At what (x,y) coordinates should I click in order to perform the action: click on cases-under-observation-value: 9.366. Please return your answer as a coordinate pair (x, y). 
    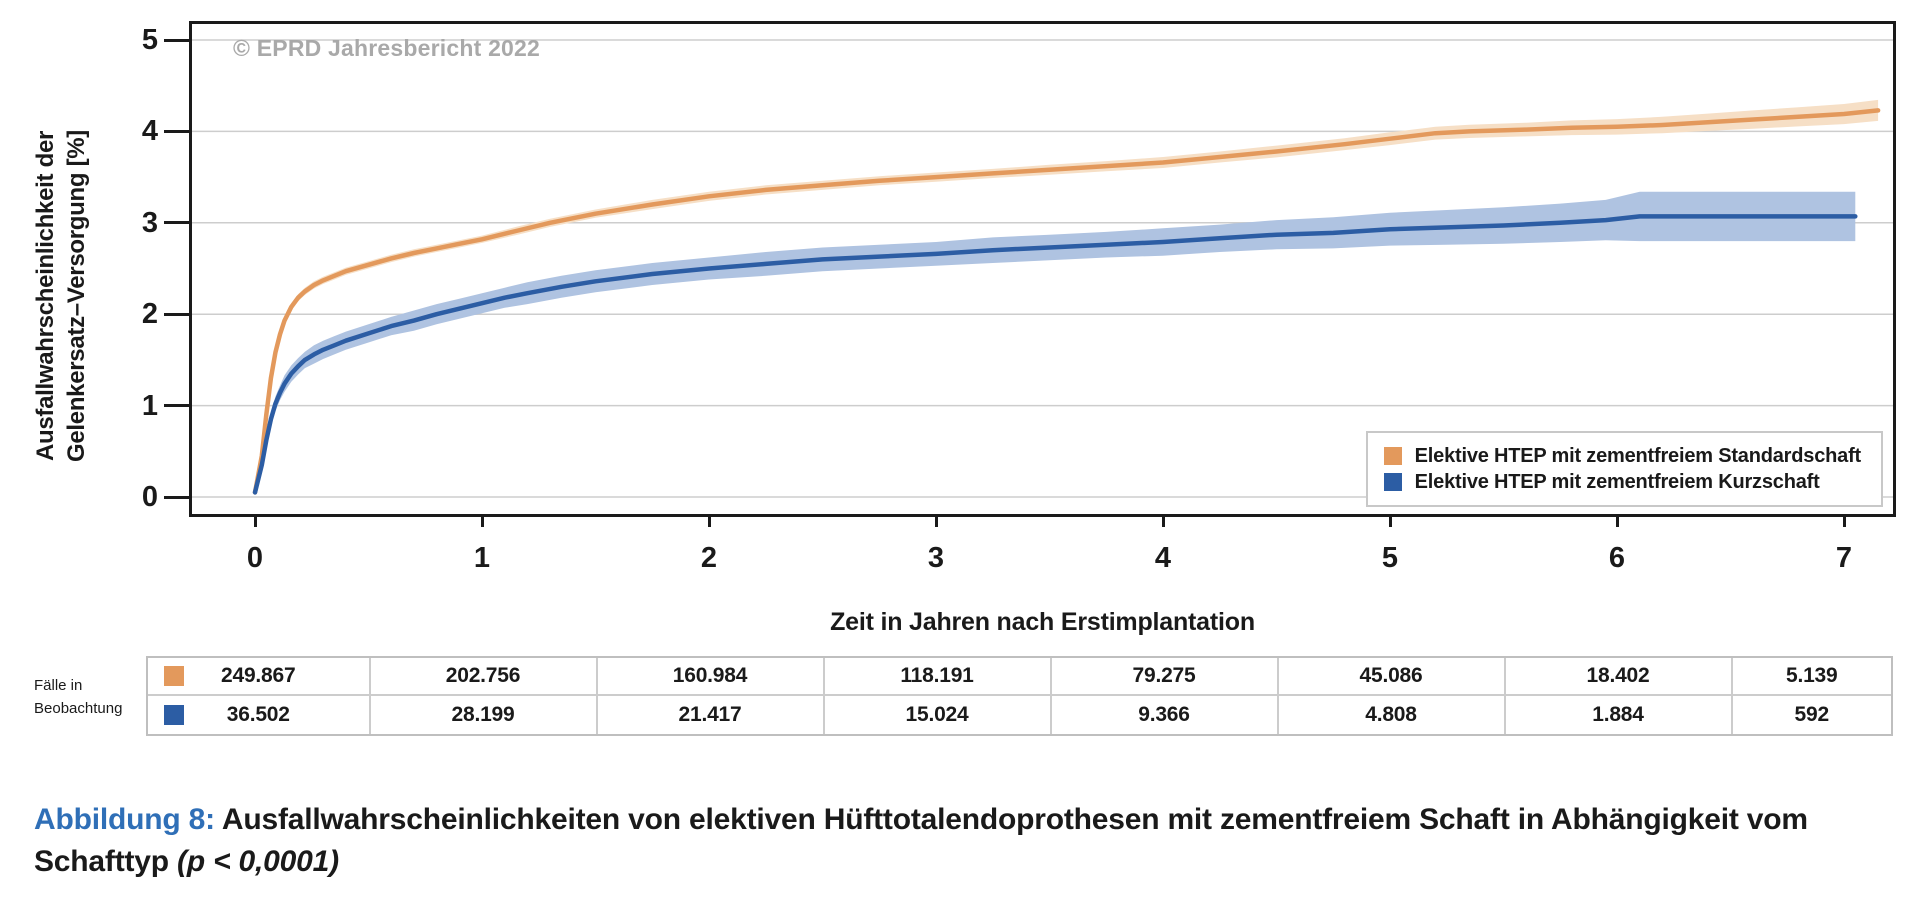
    Looking at the image, I should click on (1164, 714).